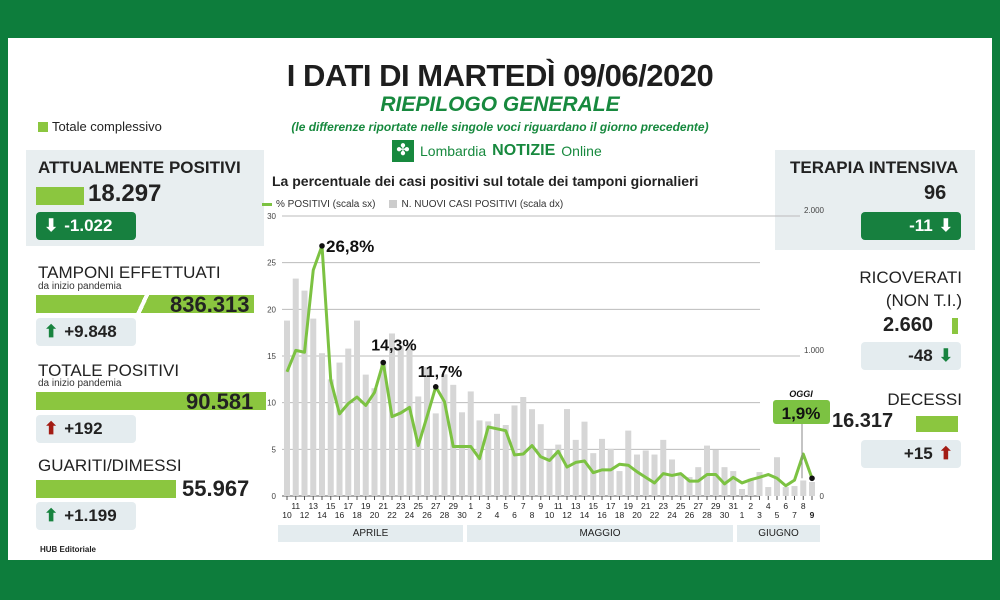 Image resolution: width=1000 pixels, height=600 pixels. I want to click on delta-value: +1.199, so click(90, 515).